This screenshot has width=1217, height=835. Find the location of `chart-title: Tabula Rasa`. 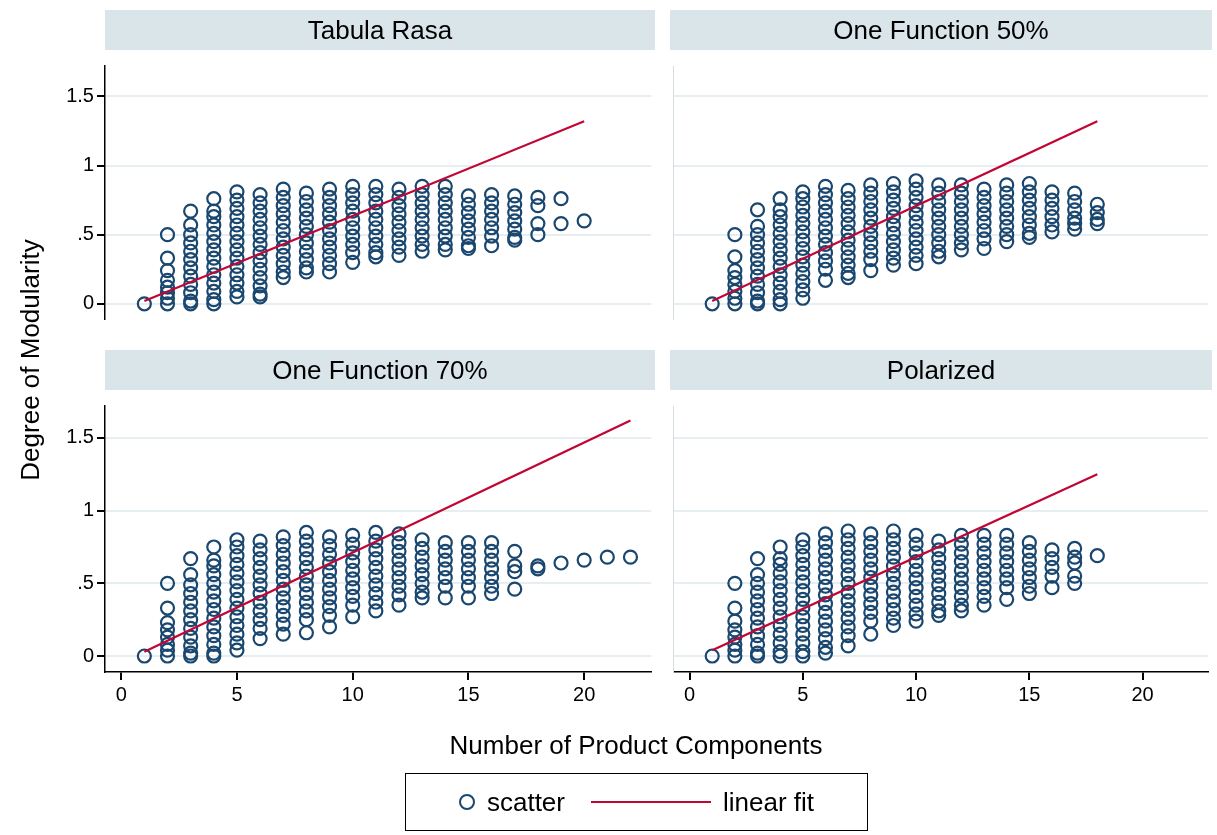

chart-title: Tabula Rasa is located at coordinates (380, 30).